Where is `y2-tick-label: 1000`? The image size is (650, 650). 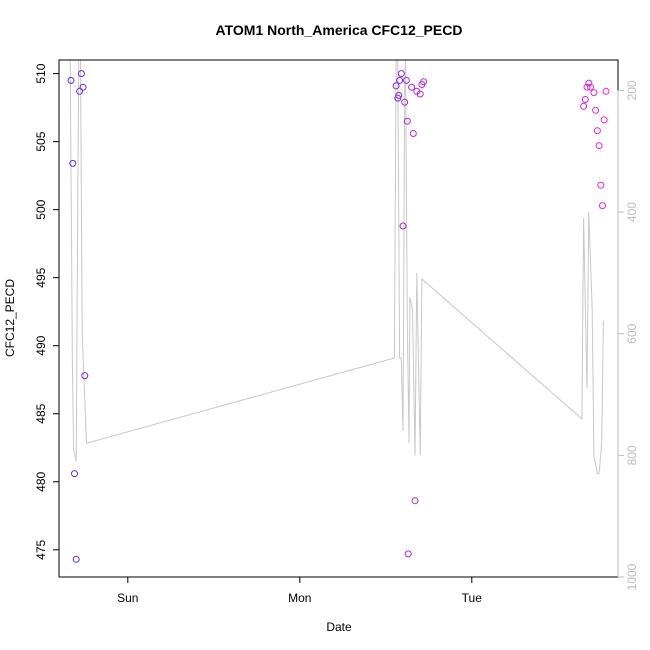
y2-tick-label: 1000 is located at coordinates (632, 576).